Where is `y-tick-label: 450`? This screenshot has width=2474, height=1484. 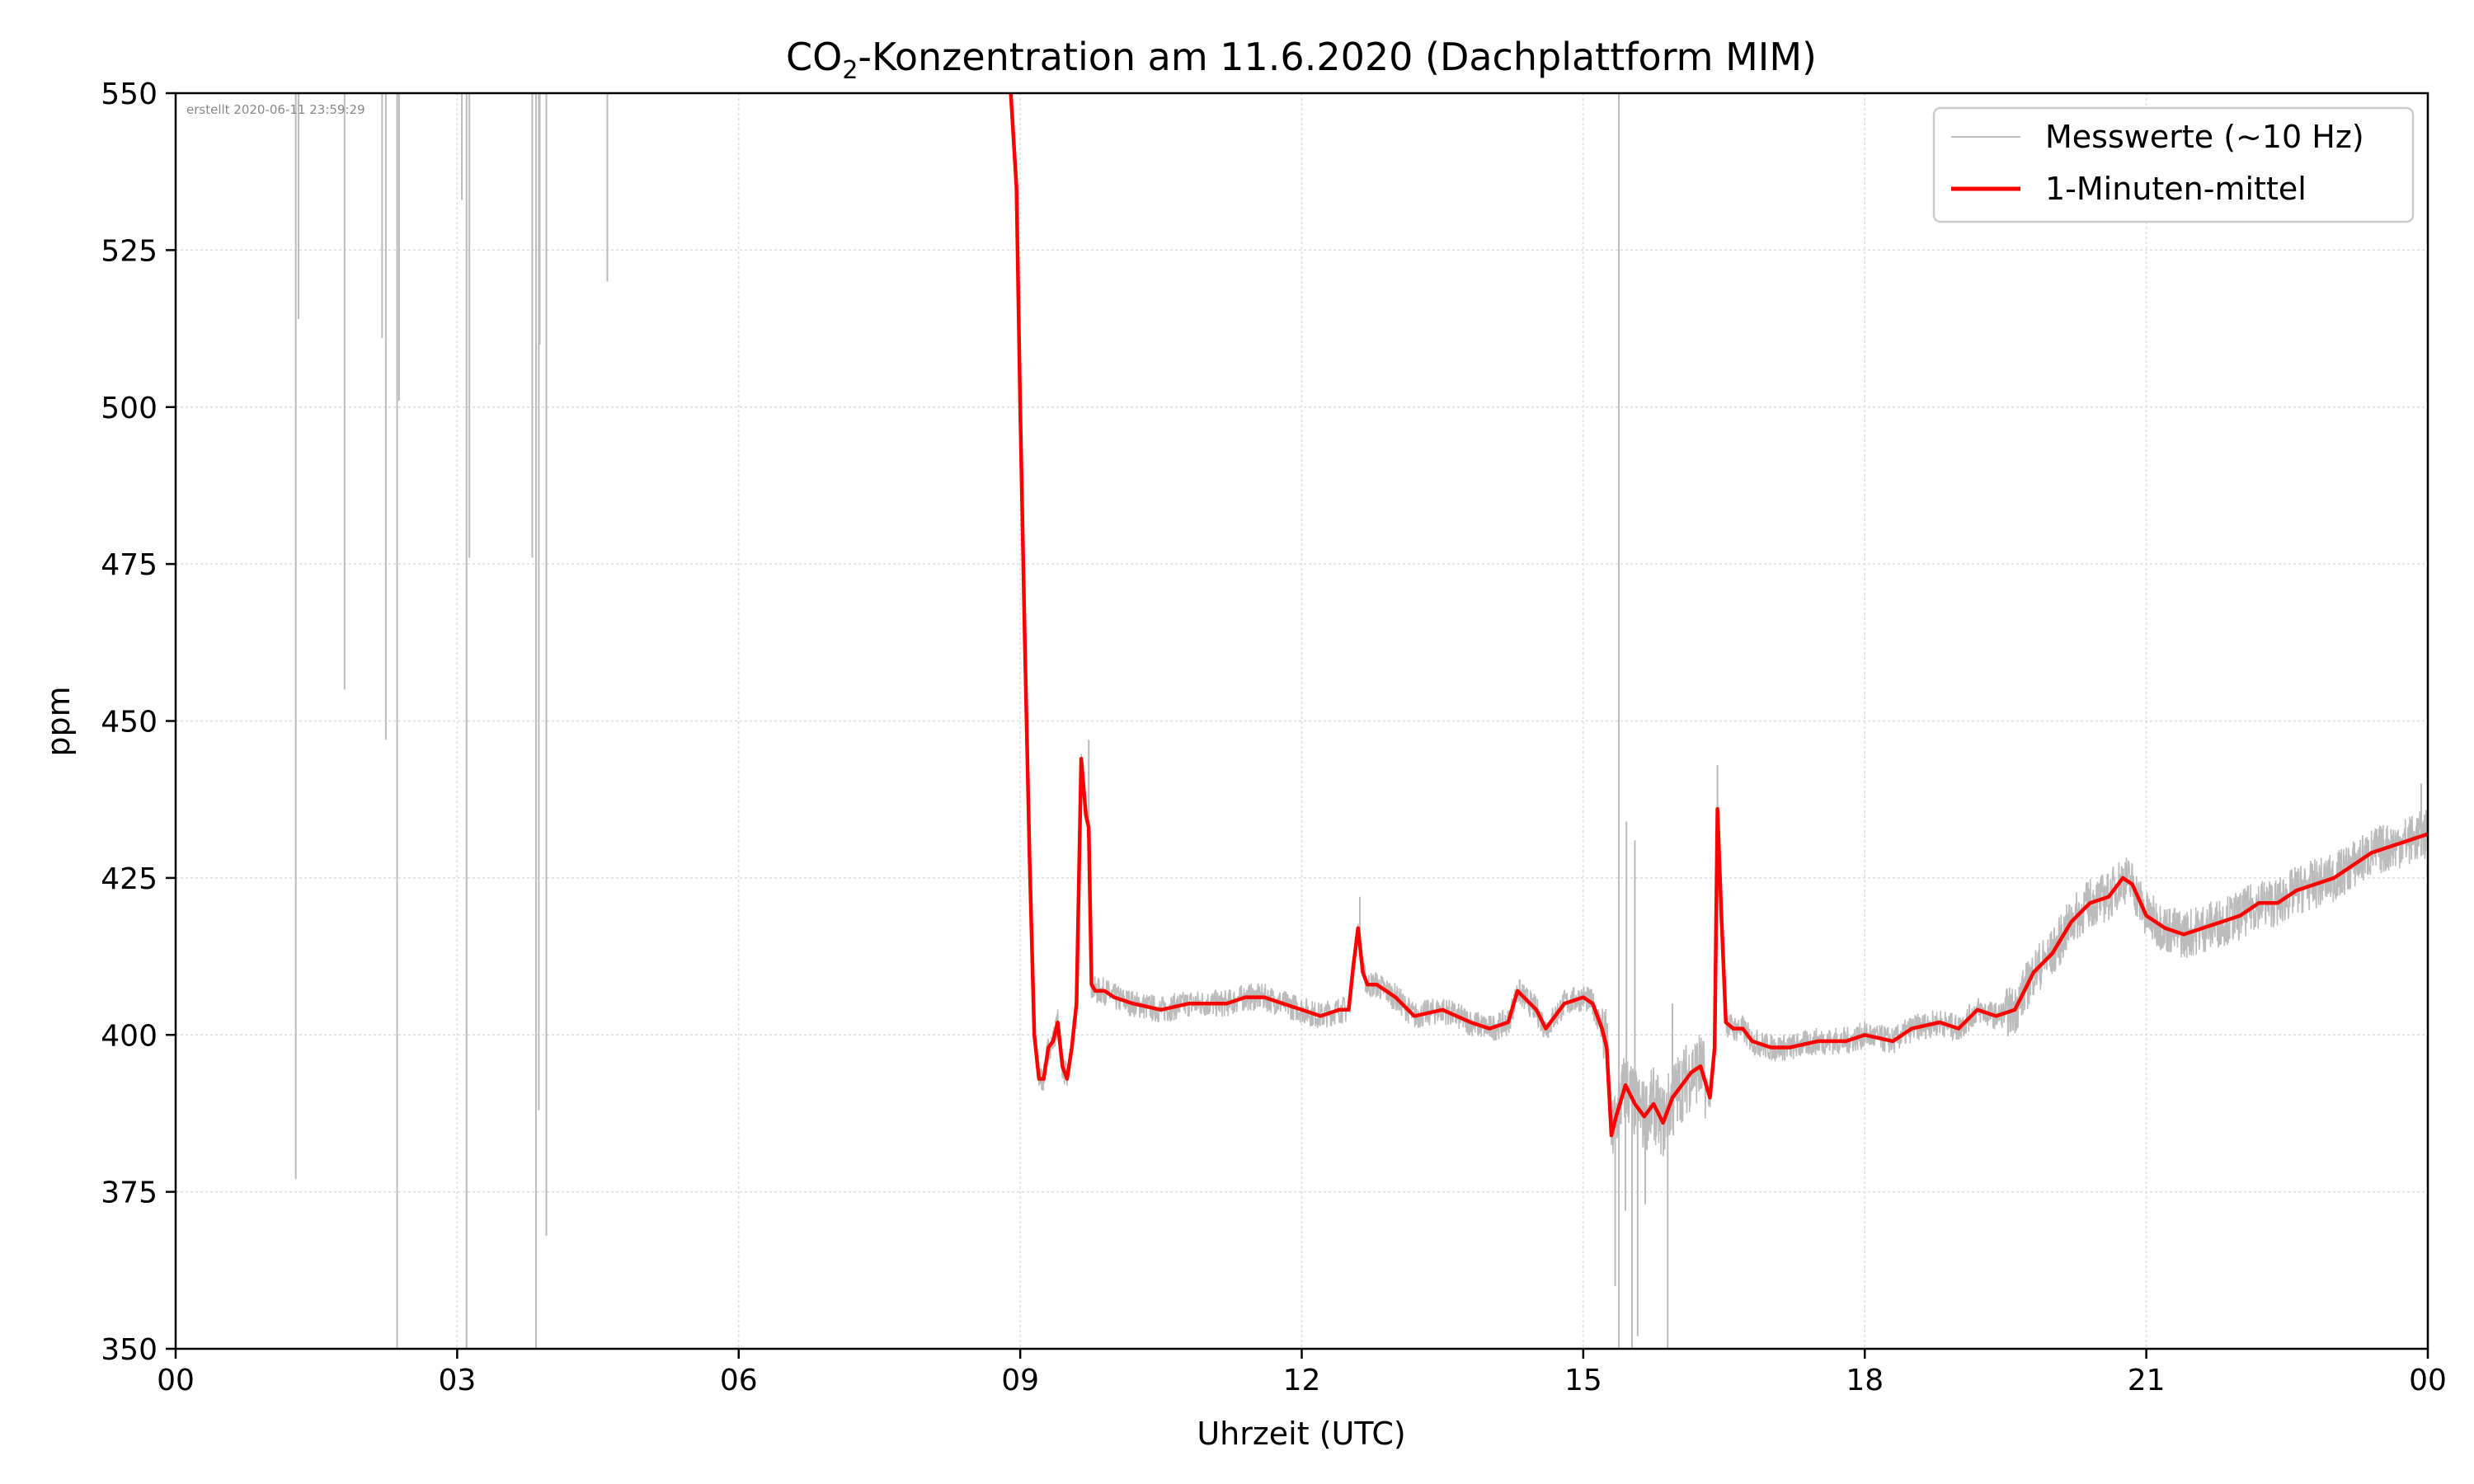
y-tick-label: 450 is located at coordinates (129, 723).